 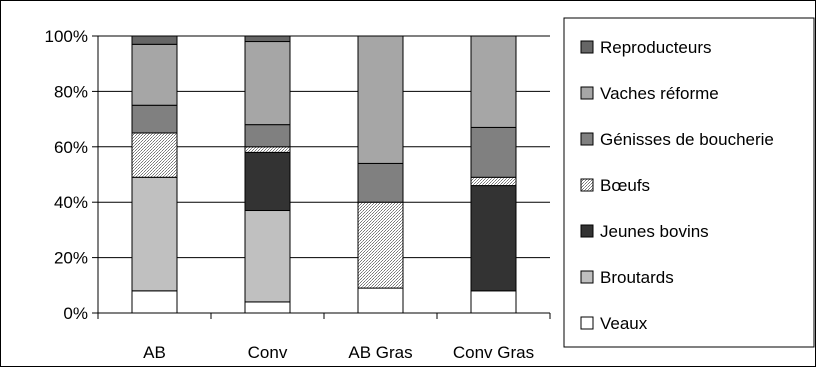 I want to click on legend-label: Broutards, so click(x=637, y=277).